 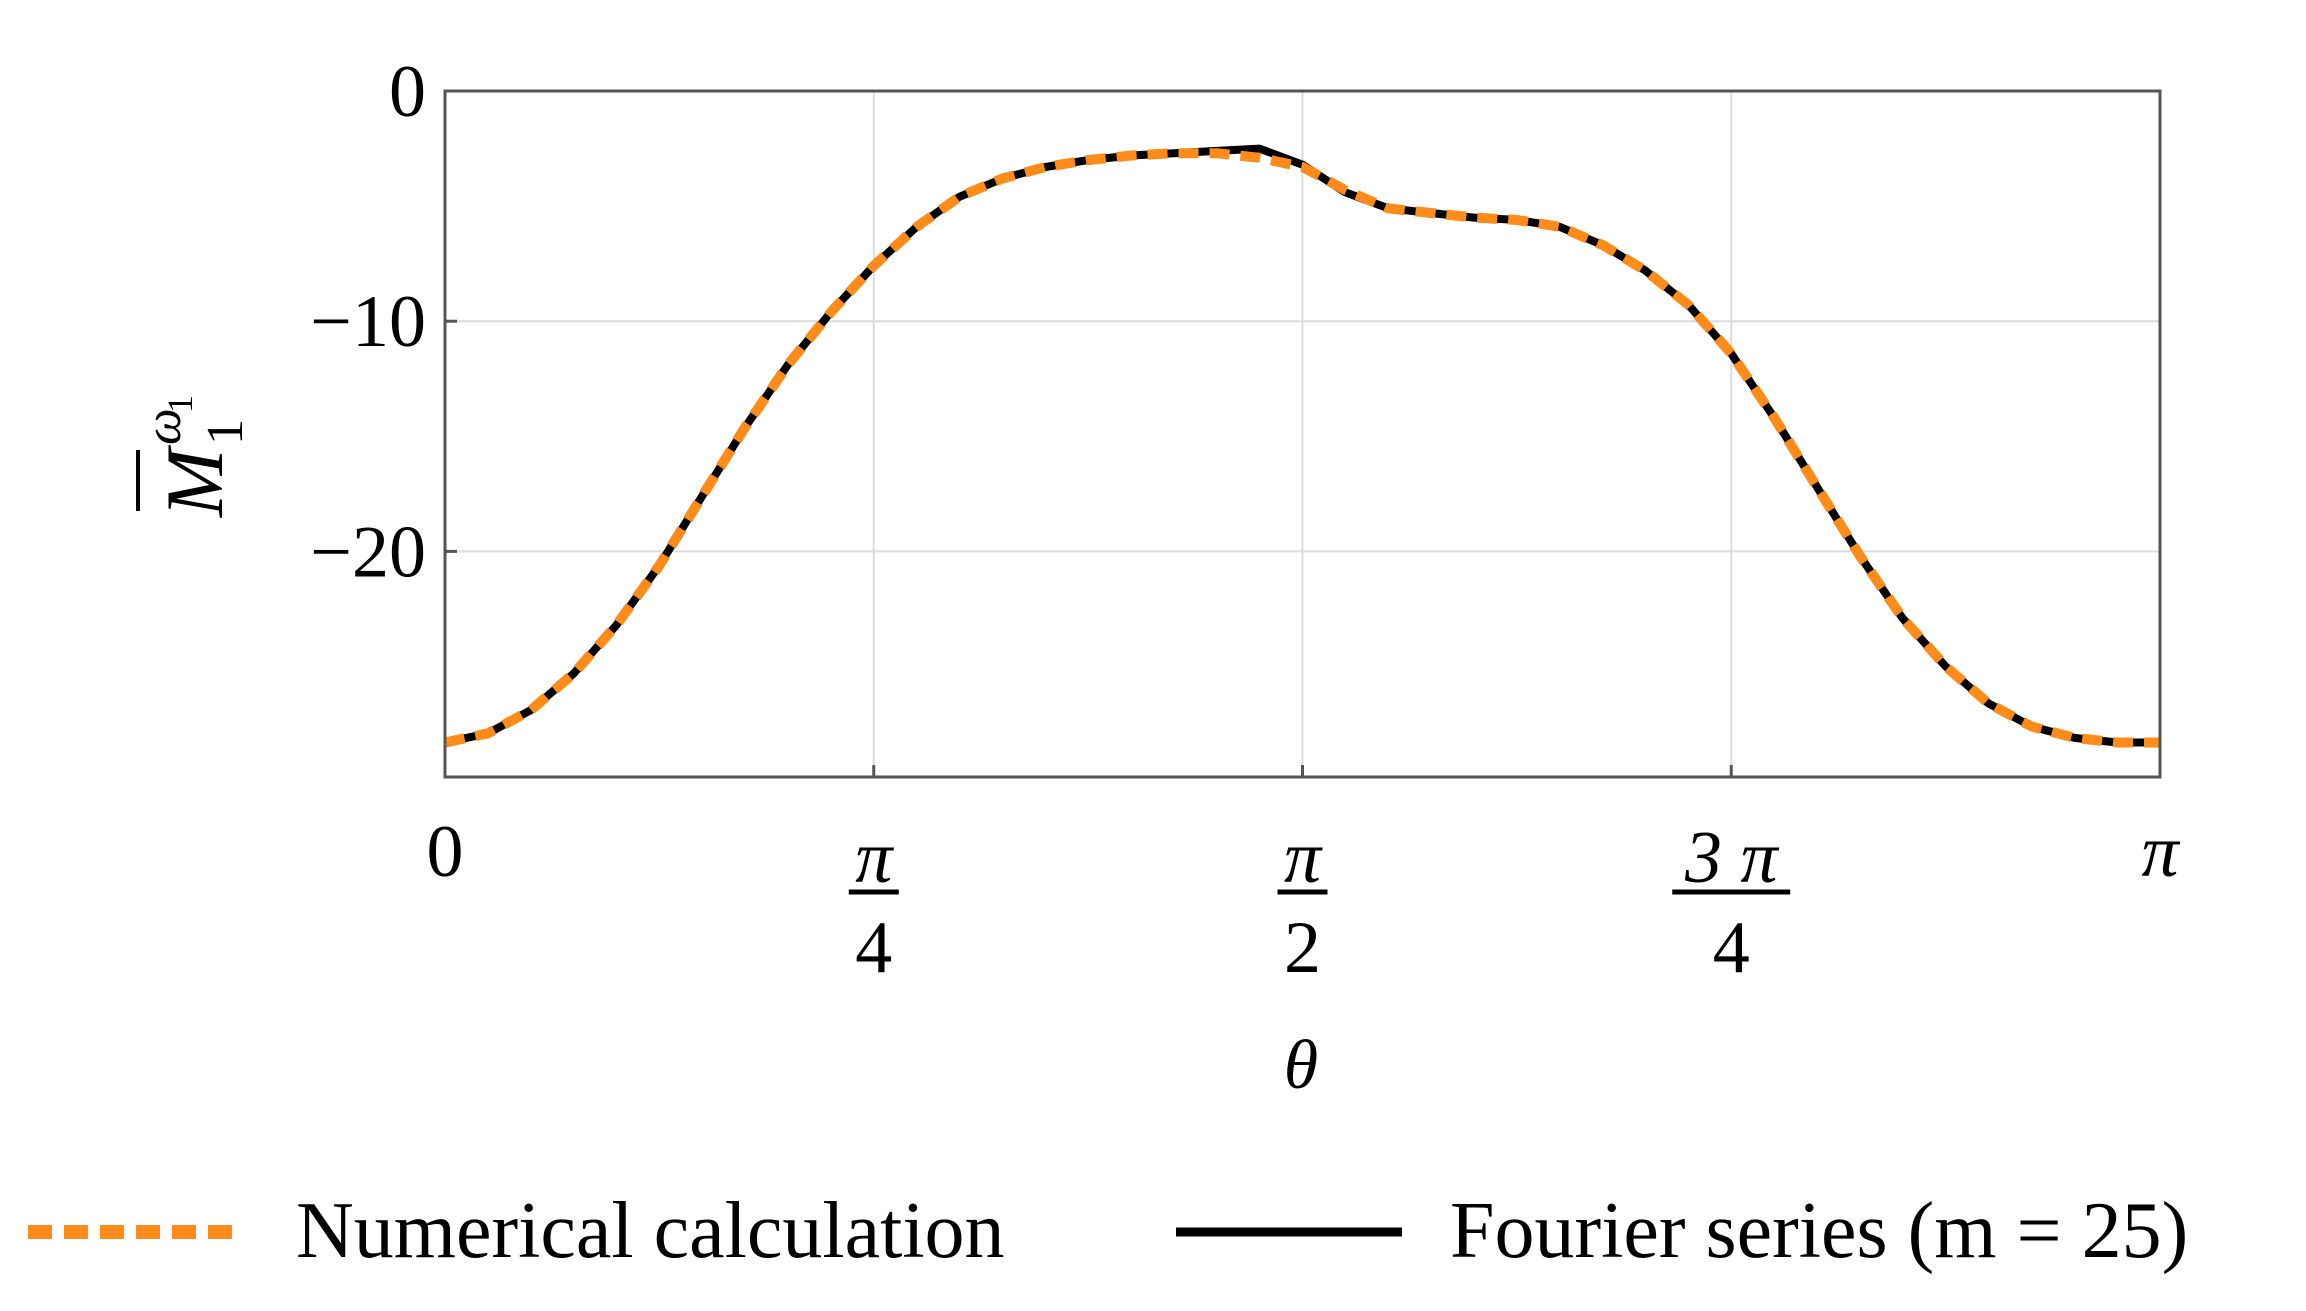 I want to click on x-tick-label: 0, so click(x=445, y=852).